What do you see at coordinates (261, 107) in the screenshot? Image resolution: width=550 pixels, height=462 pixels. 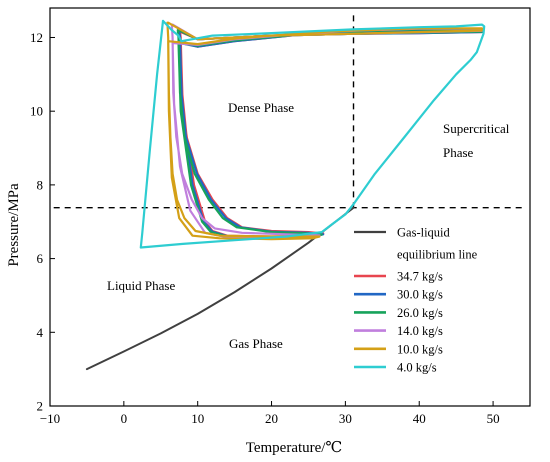 I see `region-label-dense: Dense Phase` at bounding box center [261, 107].